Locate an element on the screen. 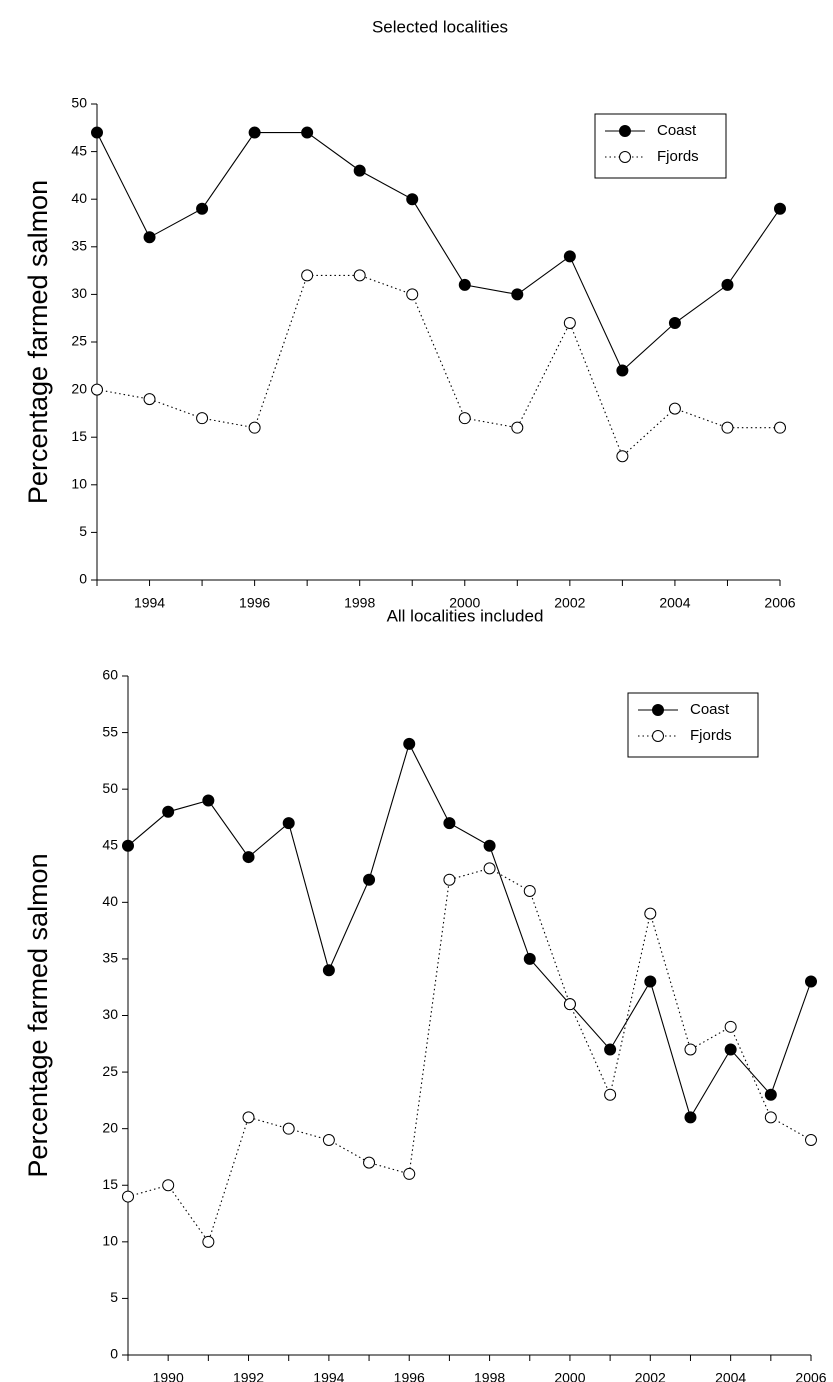 The image size is (833, 1382). series-line-coast is located at coordinates (438, 252).